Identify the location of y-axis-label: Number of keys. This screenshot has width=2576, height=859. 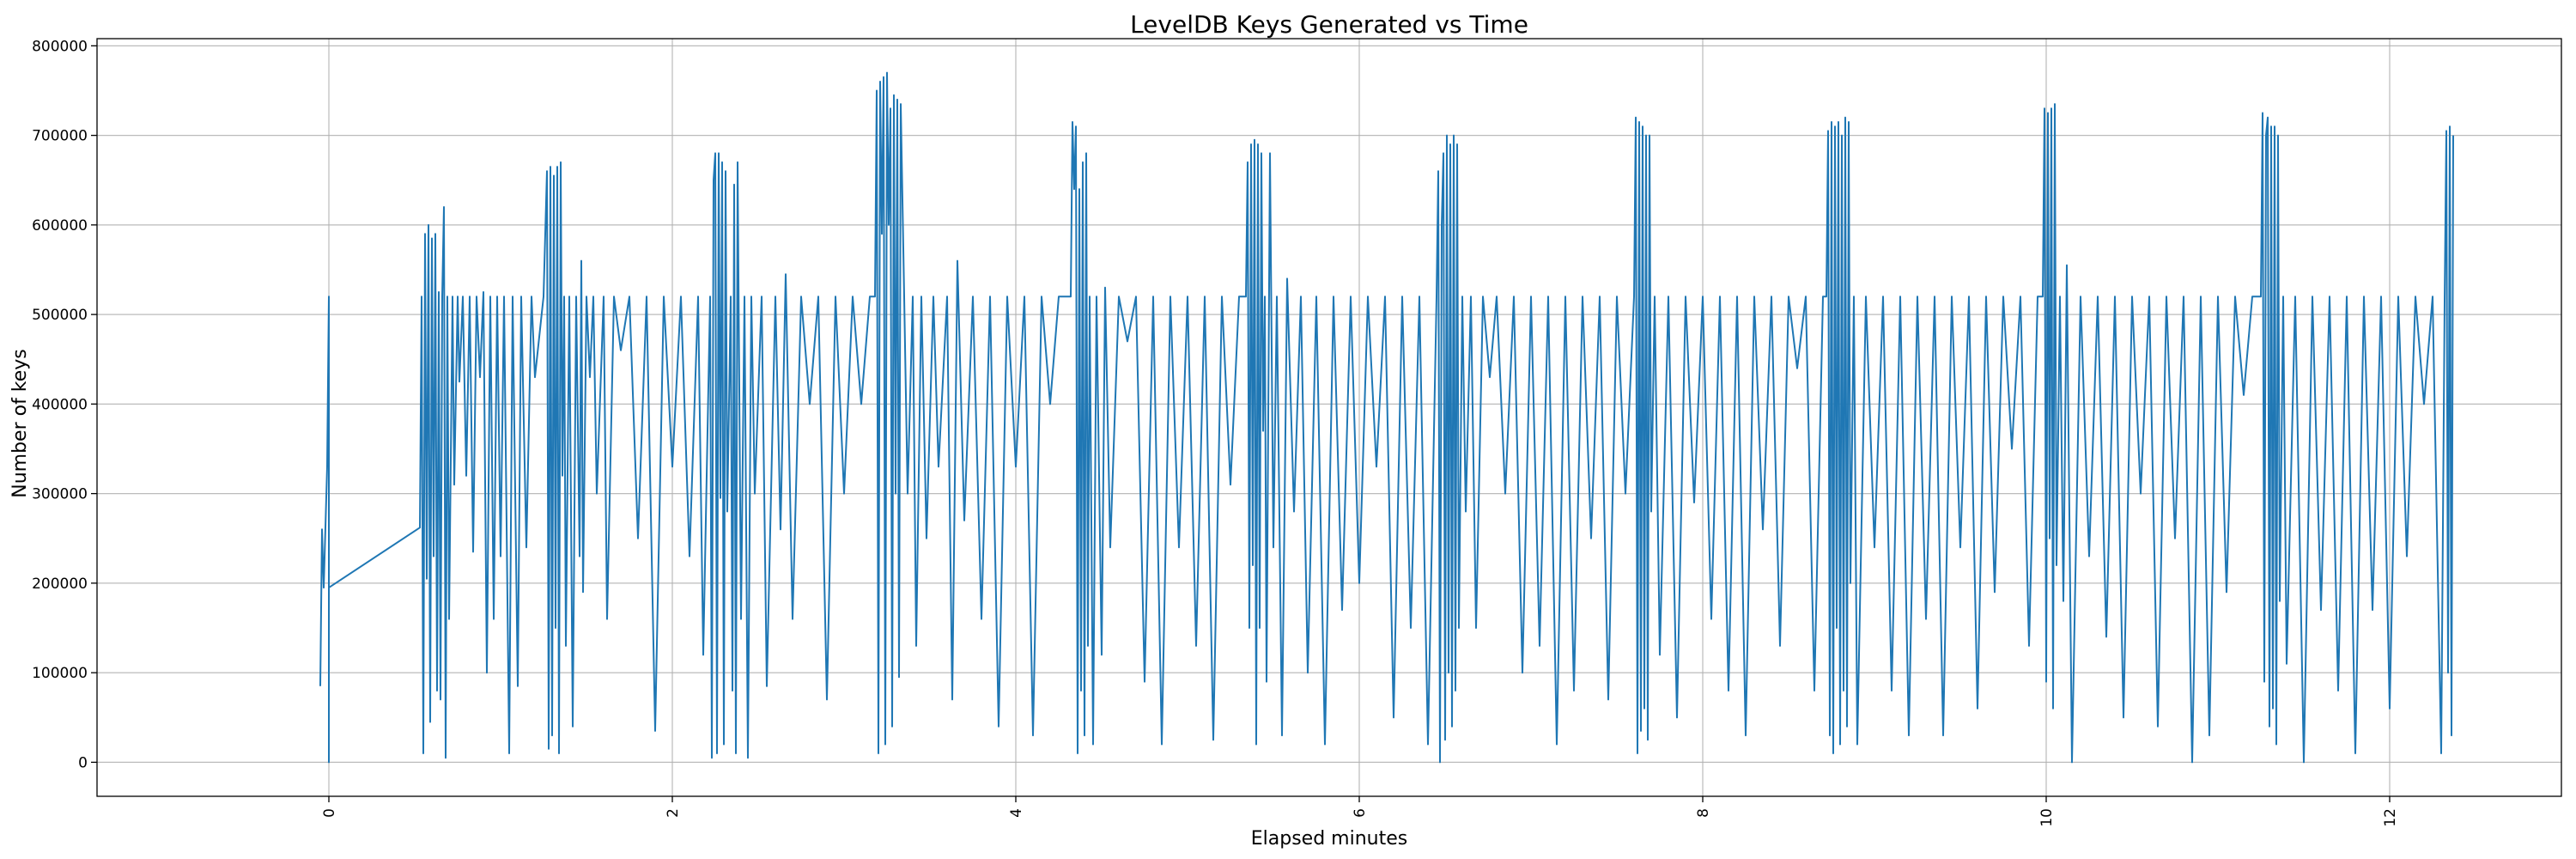
(20, 423).